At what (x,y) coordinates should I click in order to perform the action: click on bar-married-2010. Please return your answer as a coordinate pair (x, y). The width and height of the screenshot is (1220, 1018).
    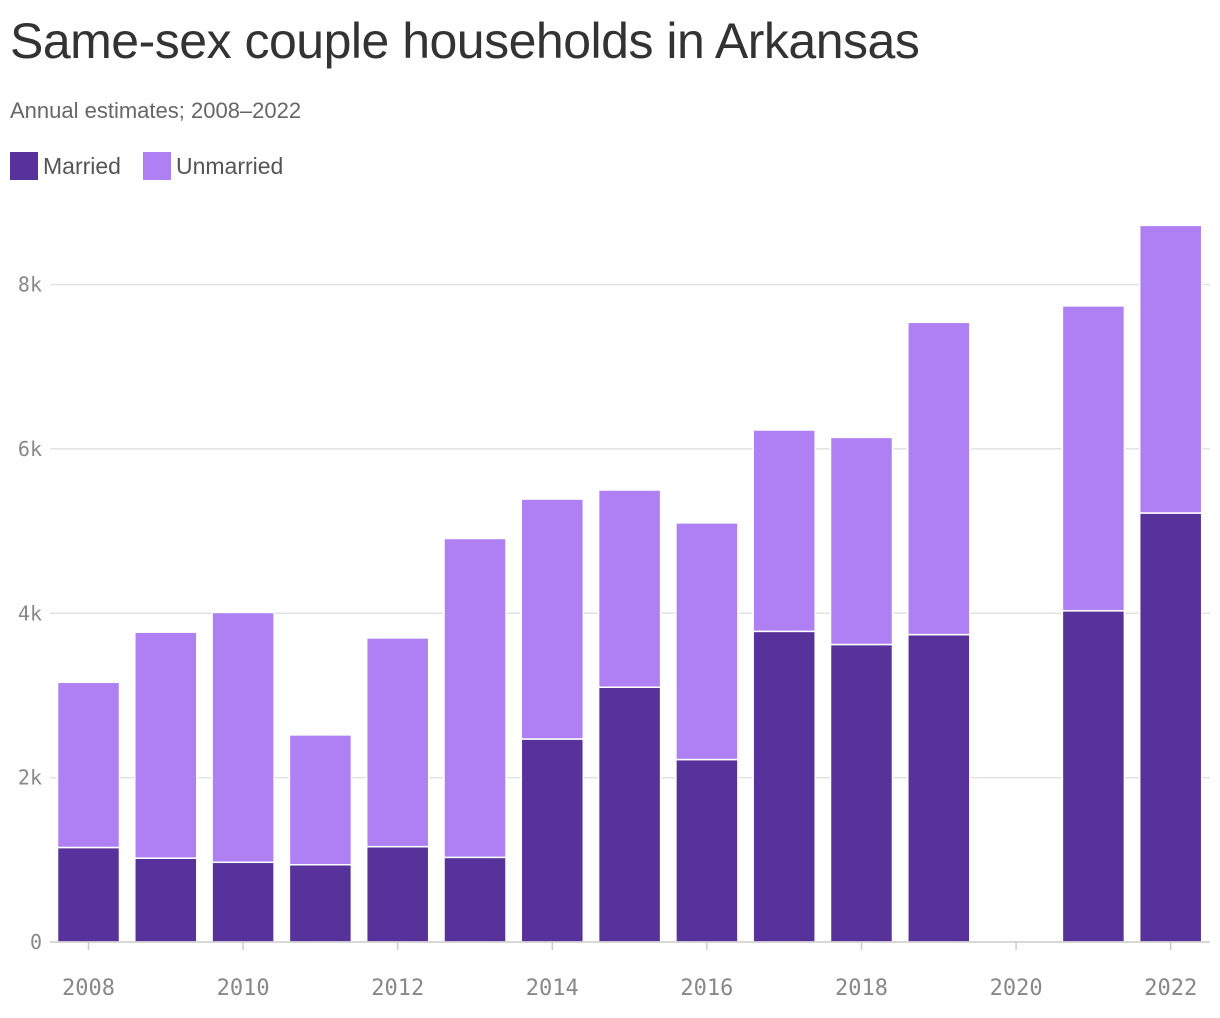
    Looking at the image, I should click on (243, 902).